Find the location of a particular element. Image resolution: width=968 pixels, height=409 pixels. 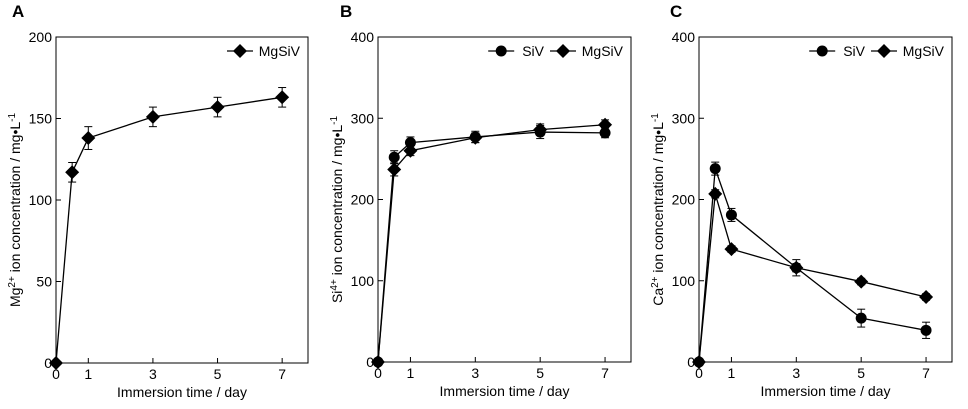

y-axis-label: Si4+ ion concentration / mg•L-1 is located at coordinates (337, 210).